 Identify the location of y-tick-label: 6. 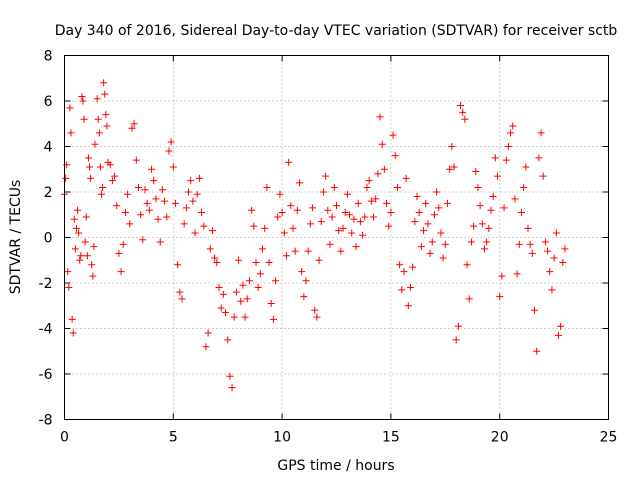
(48, 102).